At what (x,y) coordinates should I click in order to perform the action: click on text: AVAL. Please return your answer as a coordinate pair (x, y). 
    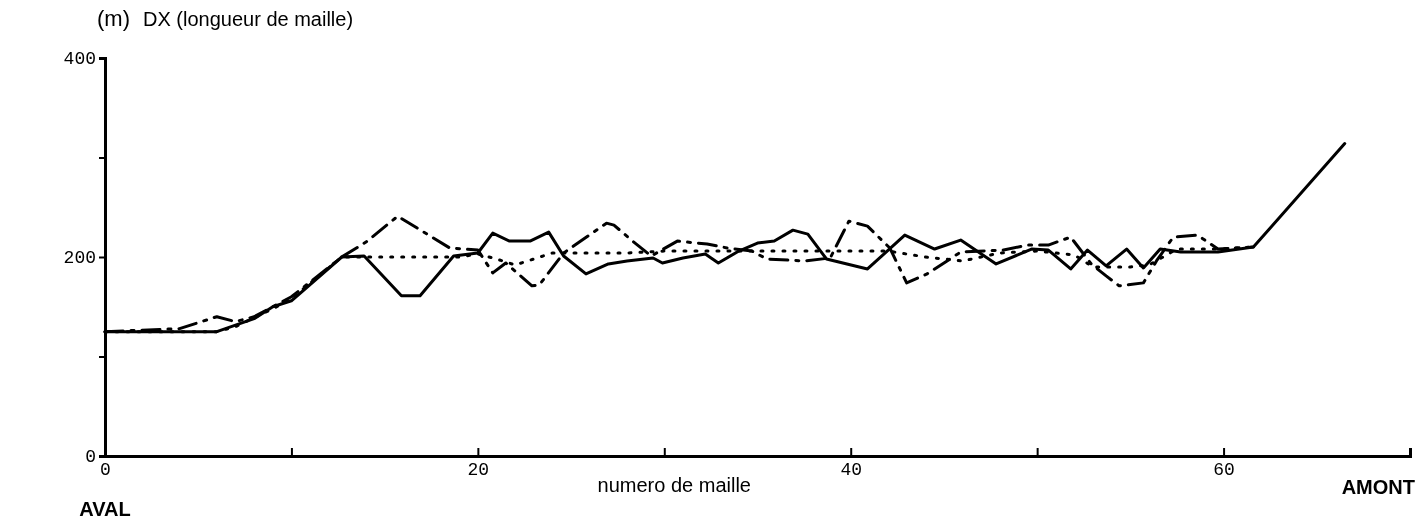
    Looking at the image, I should click on (105, 509).